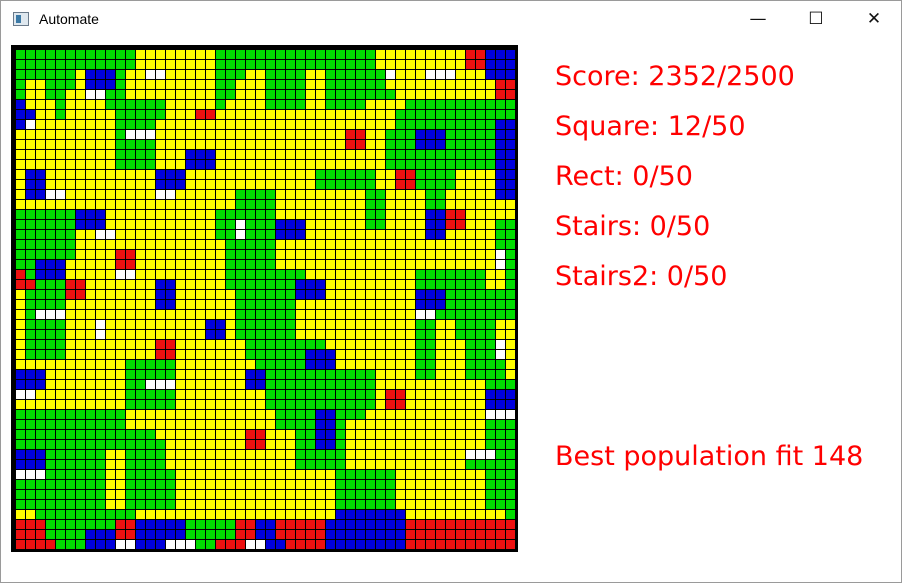 This screenshot has width=902, height=583. Describe the element at coordinates (816, 19) in the screenshot. I see `maximize-button: ☐` at that location.